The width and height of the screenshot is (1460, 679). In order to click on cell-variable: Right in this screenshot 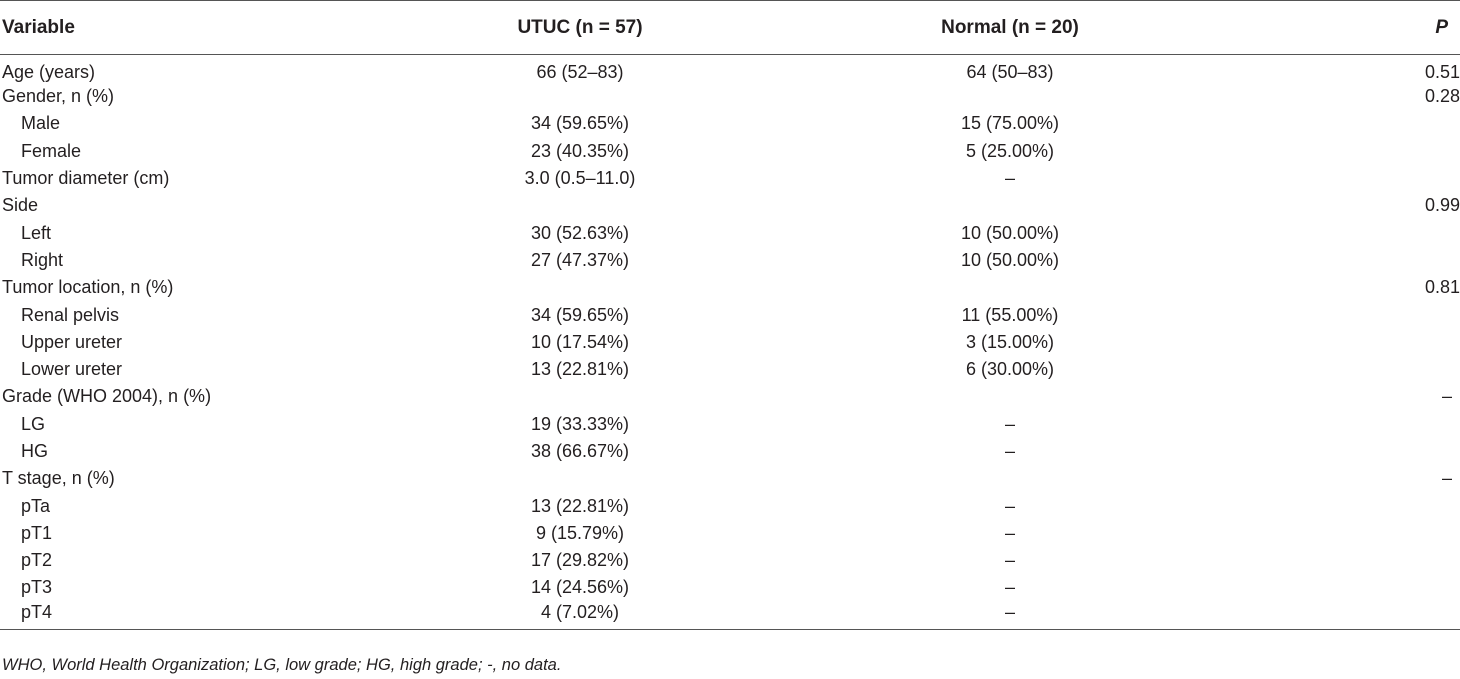, I will do `click(42, 259)`.